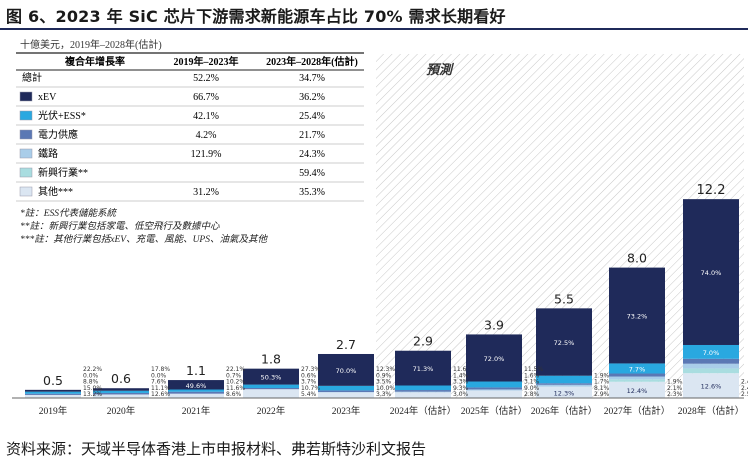 This screenshot has height=465, width=748. I want to click on segment-label-small: 11.6%, so click(235, 388).